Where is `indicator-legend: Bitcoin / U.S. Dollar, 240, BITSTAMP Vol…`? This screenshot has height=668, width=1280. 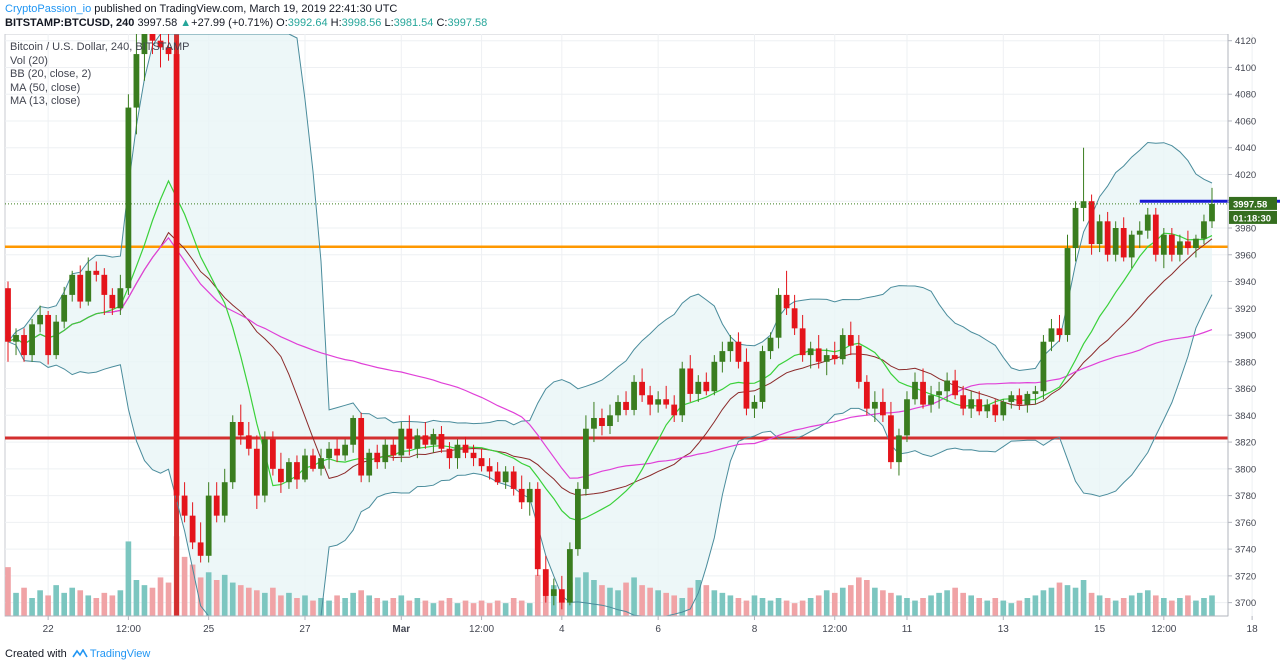 indicator-legend: Bitcoin / U.S. Dollar, 240, BITSTAMP Vol… is located at coordinates (100, 75).